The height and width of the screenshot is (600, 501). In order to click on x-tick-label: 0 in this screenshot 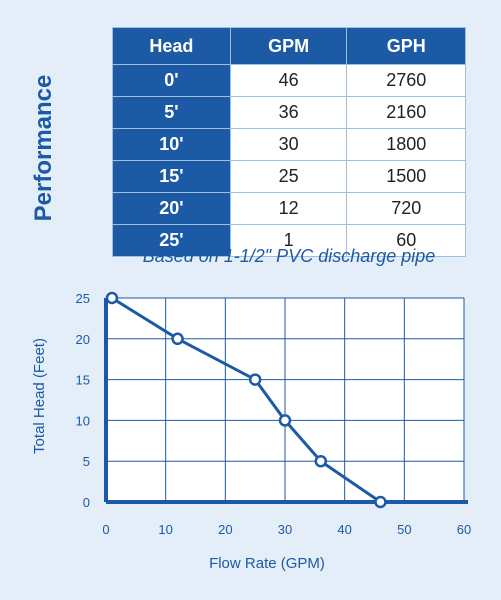, I will do `click(105, 529)`.